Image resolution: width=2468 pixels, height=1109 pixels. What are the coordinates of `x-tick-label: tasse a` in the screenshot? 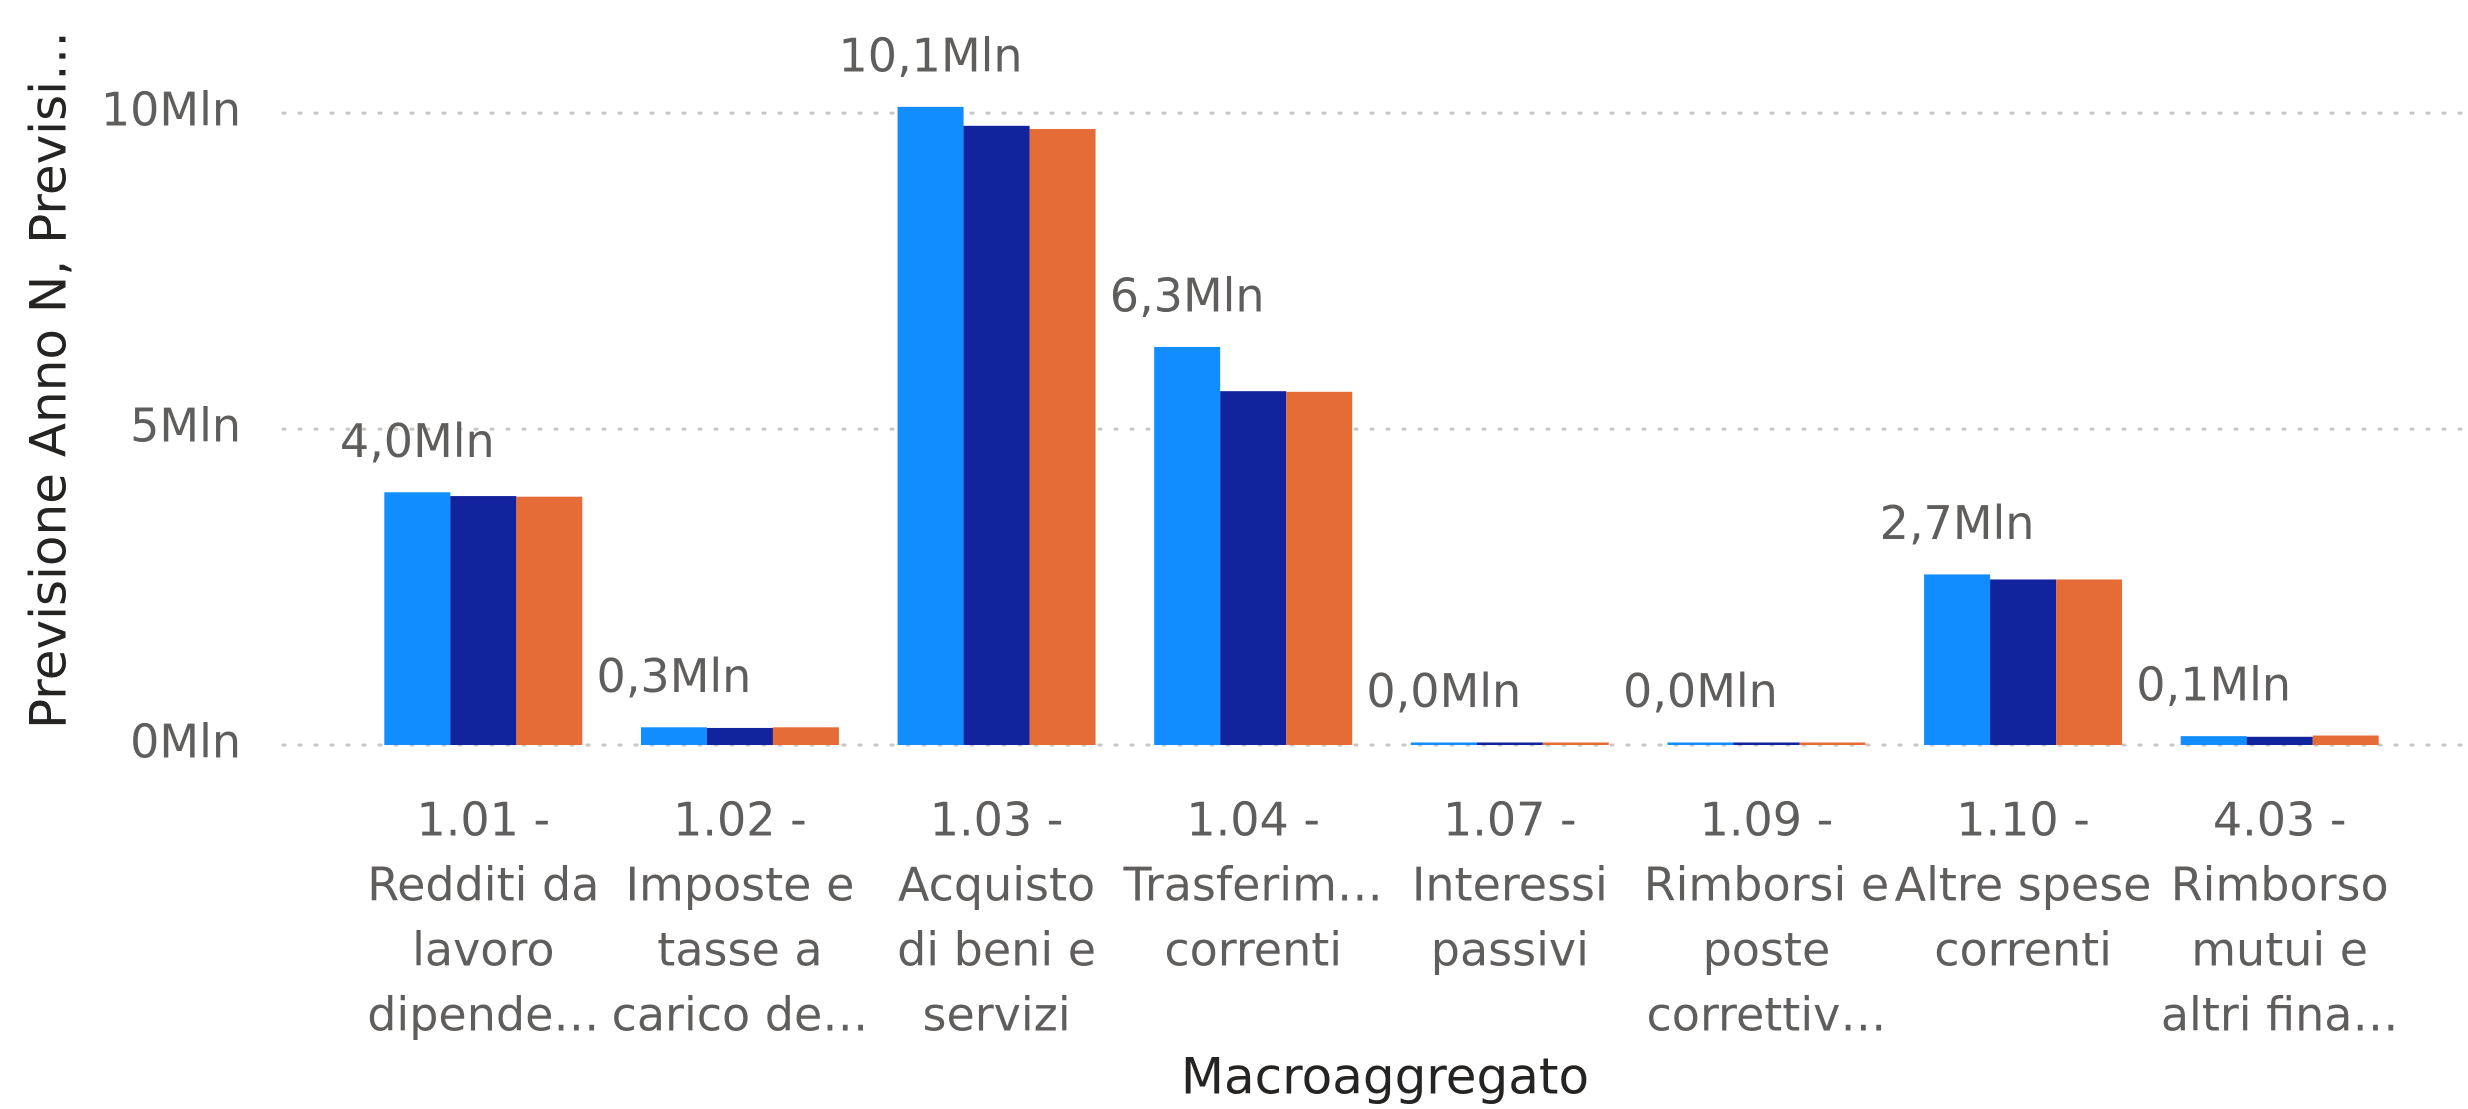 It's located at (739, 950).